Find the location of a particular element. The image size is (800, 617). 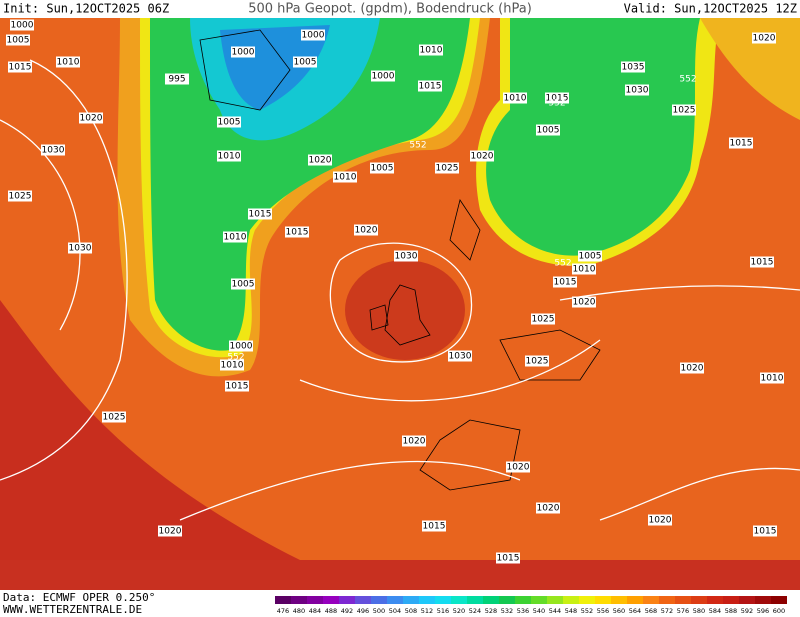

colorbar-label: 484 is located at coordinates (315, 611).